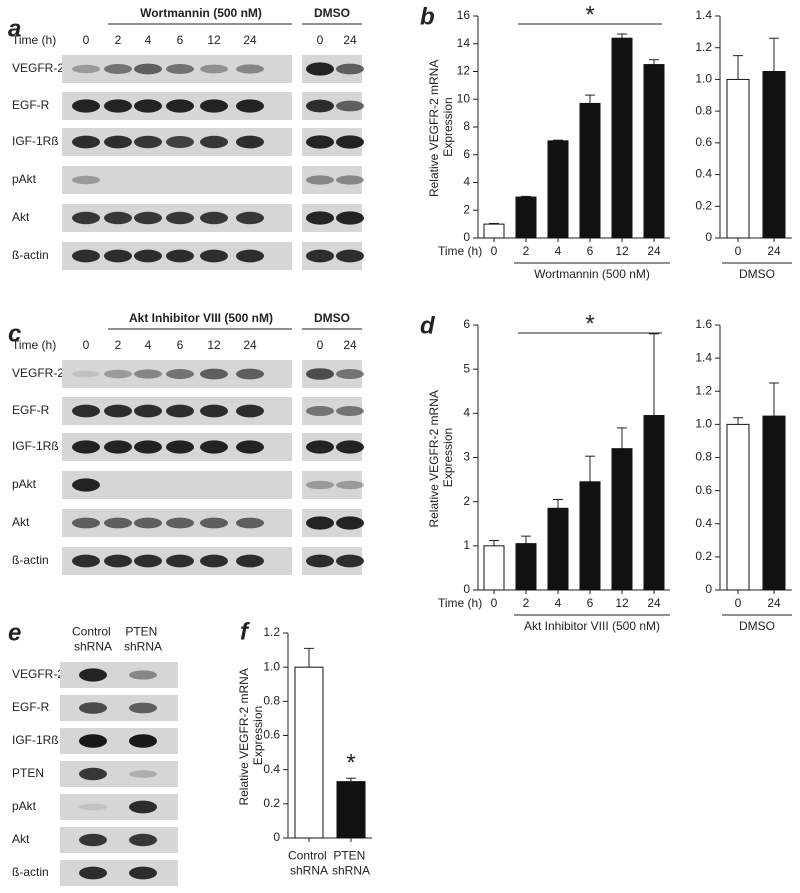  I want to click on x-tick-label: 24, so click(774, 251).